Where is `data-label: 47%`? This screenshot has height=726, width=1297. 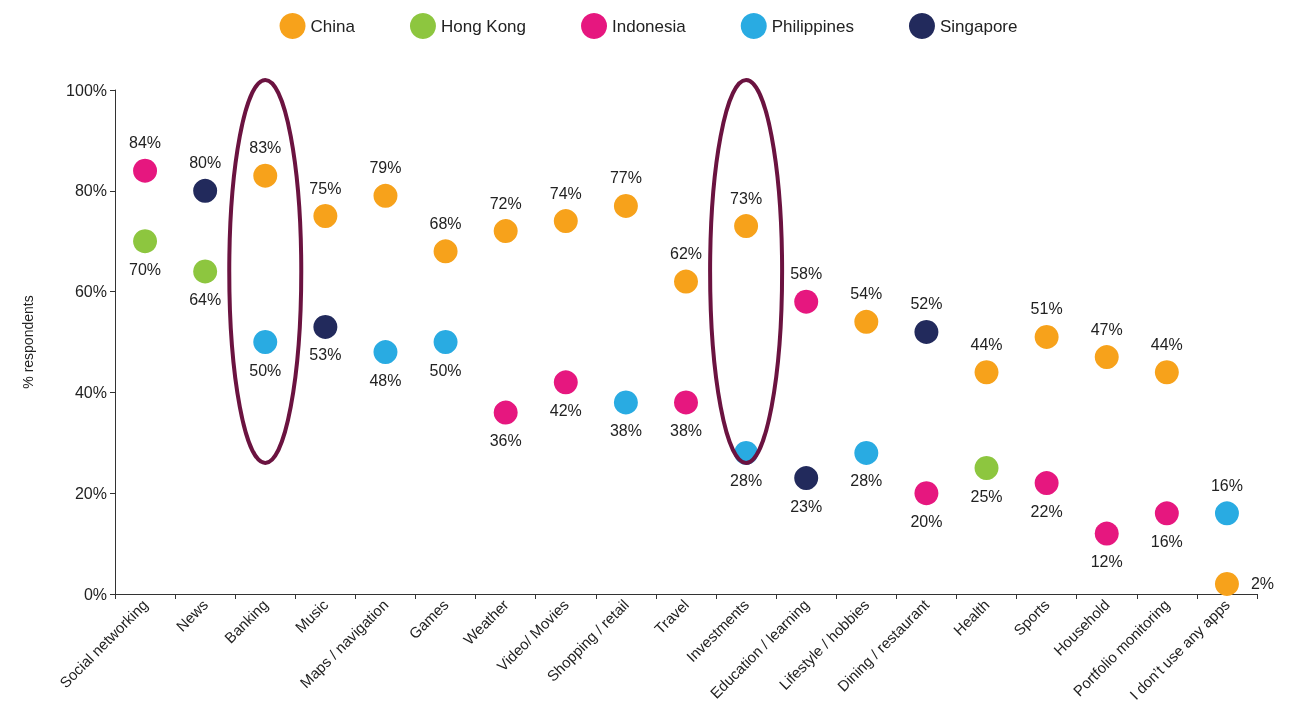 data-label: 47% is located at coordinates (1106, 329).